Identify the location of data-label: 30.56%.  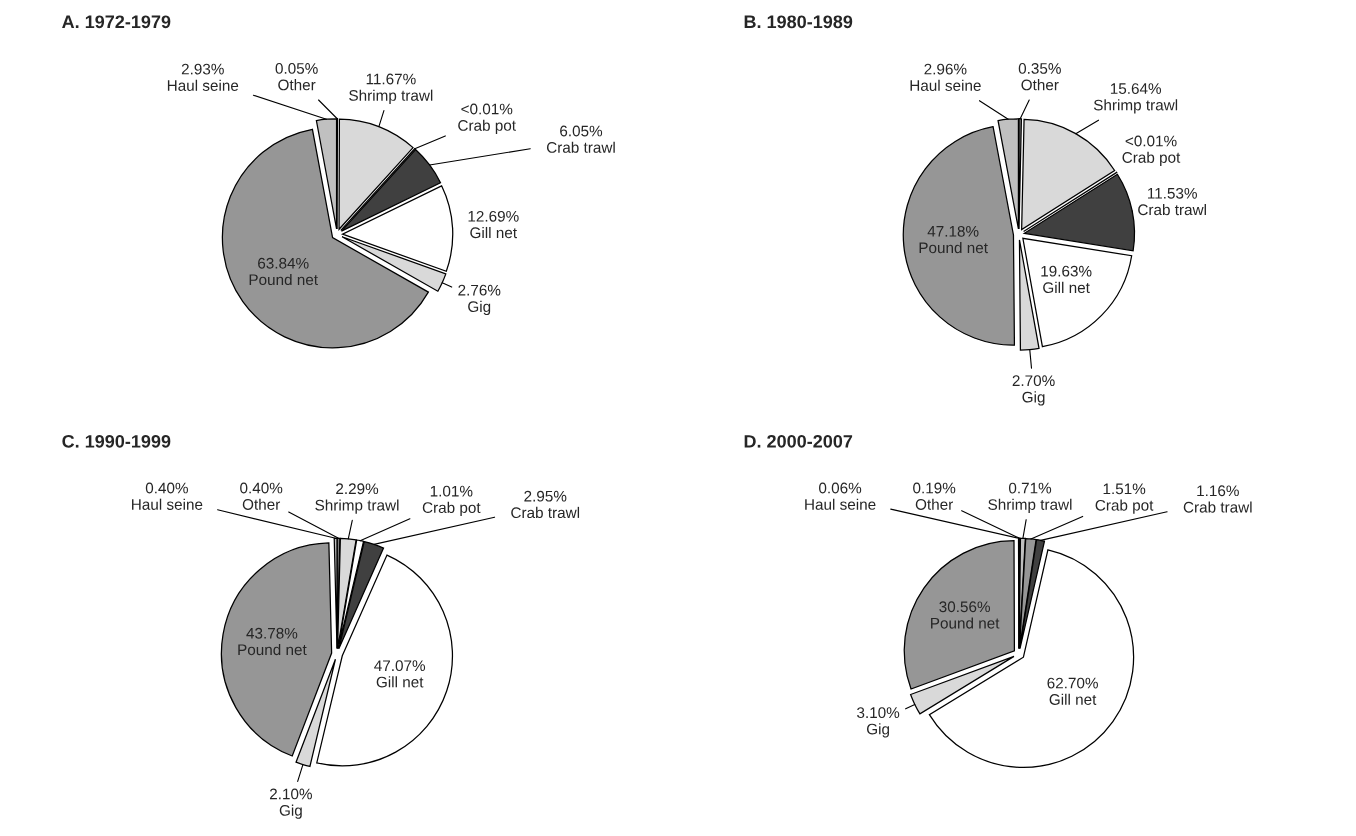
(964, 607).